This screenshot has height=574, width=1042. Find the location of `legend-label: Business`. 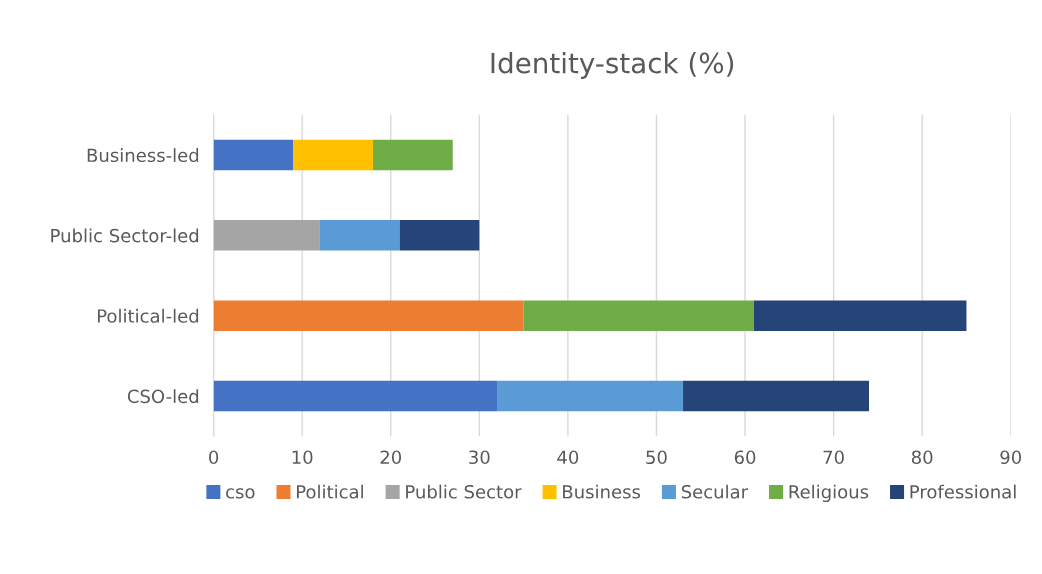

legend-label: Business is located at coordinates (602, 491).